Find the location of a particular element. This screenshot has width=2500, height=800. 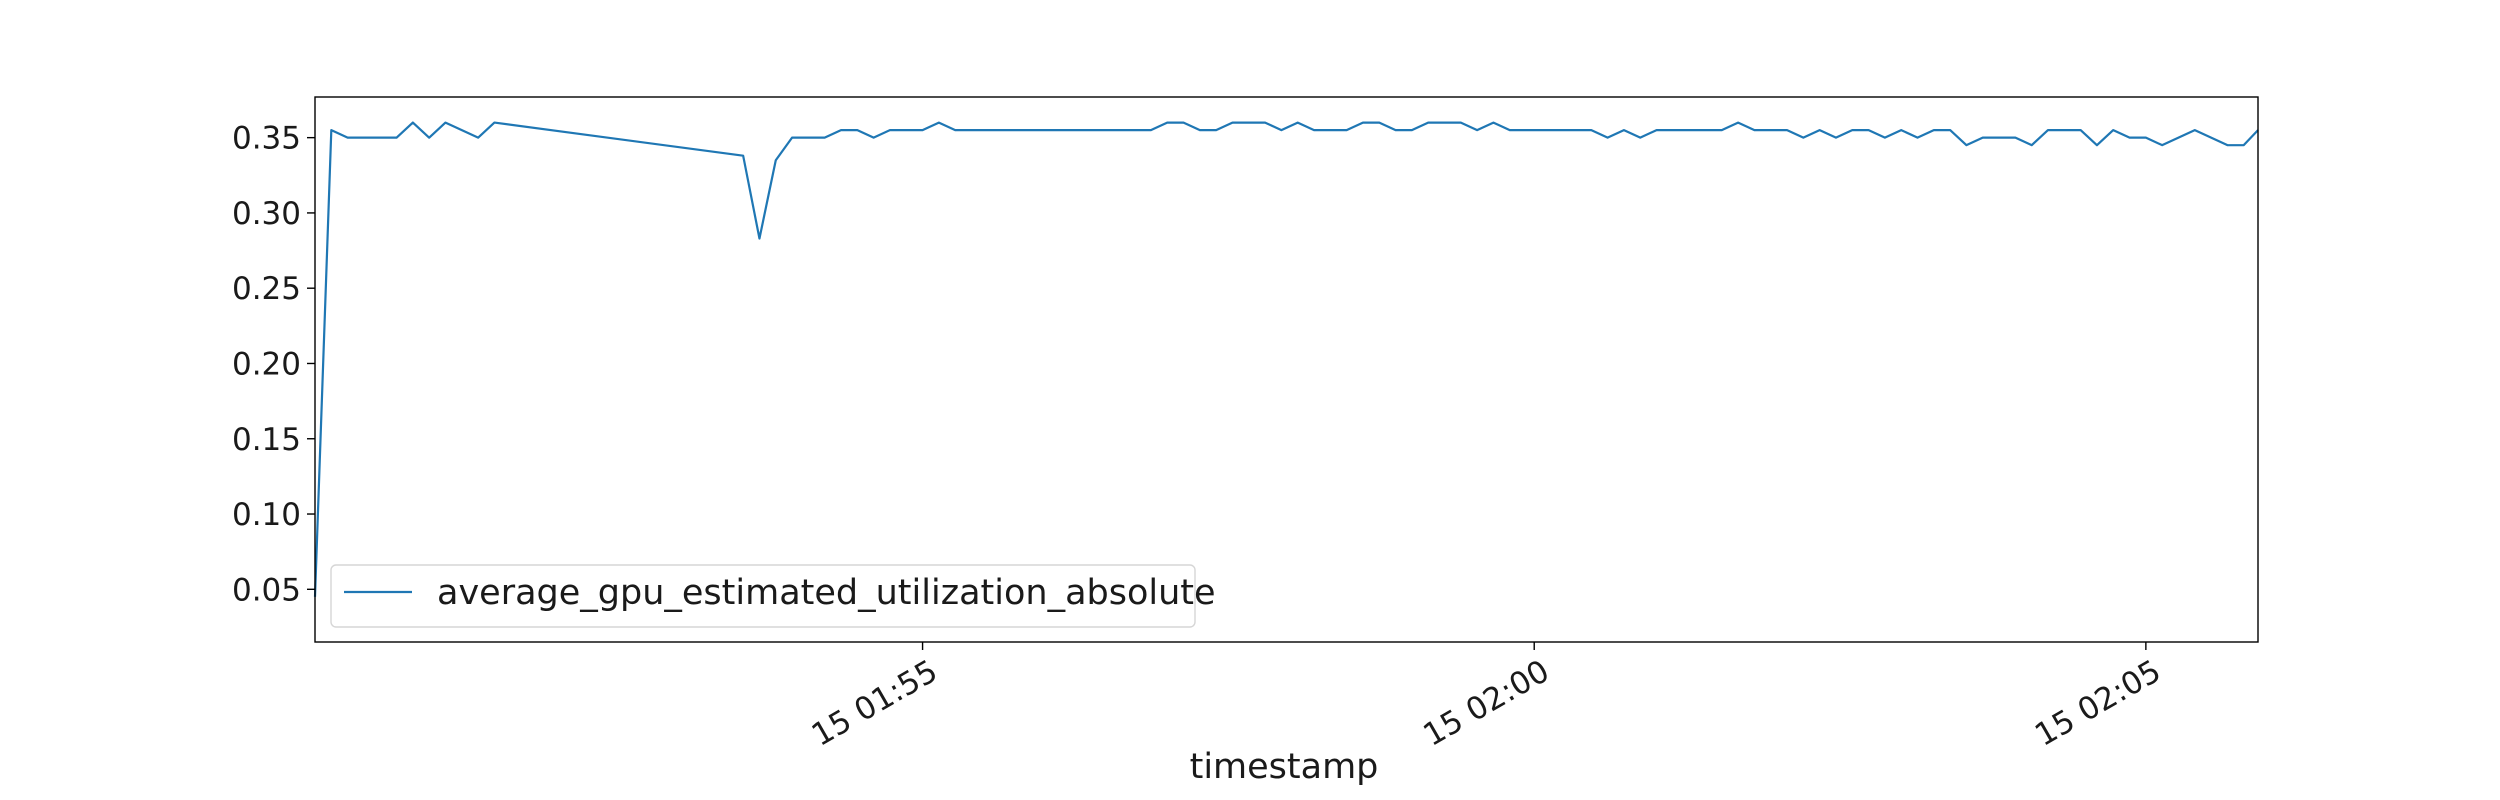

x-tick-label: 15 02:00 is located at coordinates (1486, 703).